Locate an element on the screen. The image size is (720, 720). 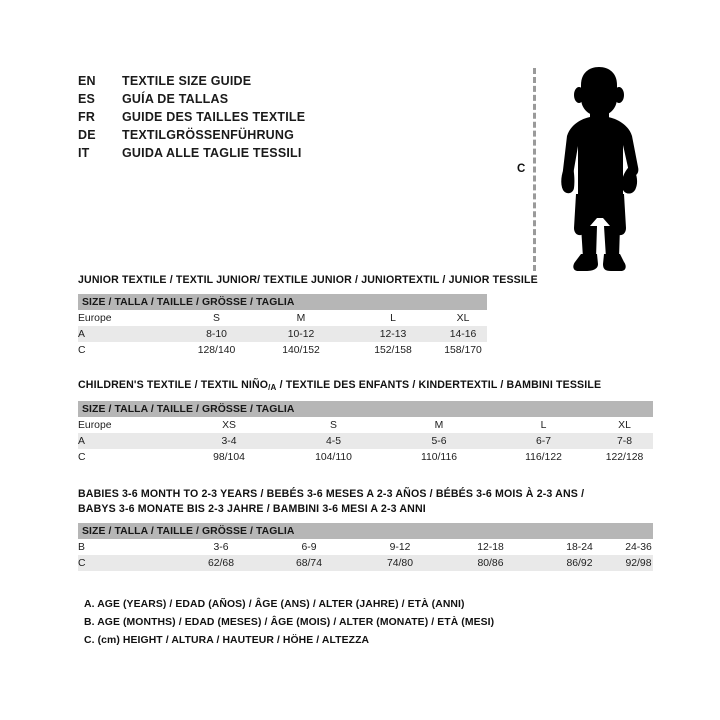
table-cell: 4-5 is located at coordinates (333, 441).